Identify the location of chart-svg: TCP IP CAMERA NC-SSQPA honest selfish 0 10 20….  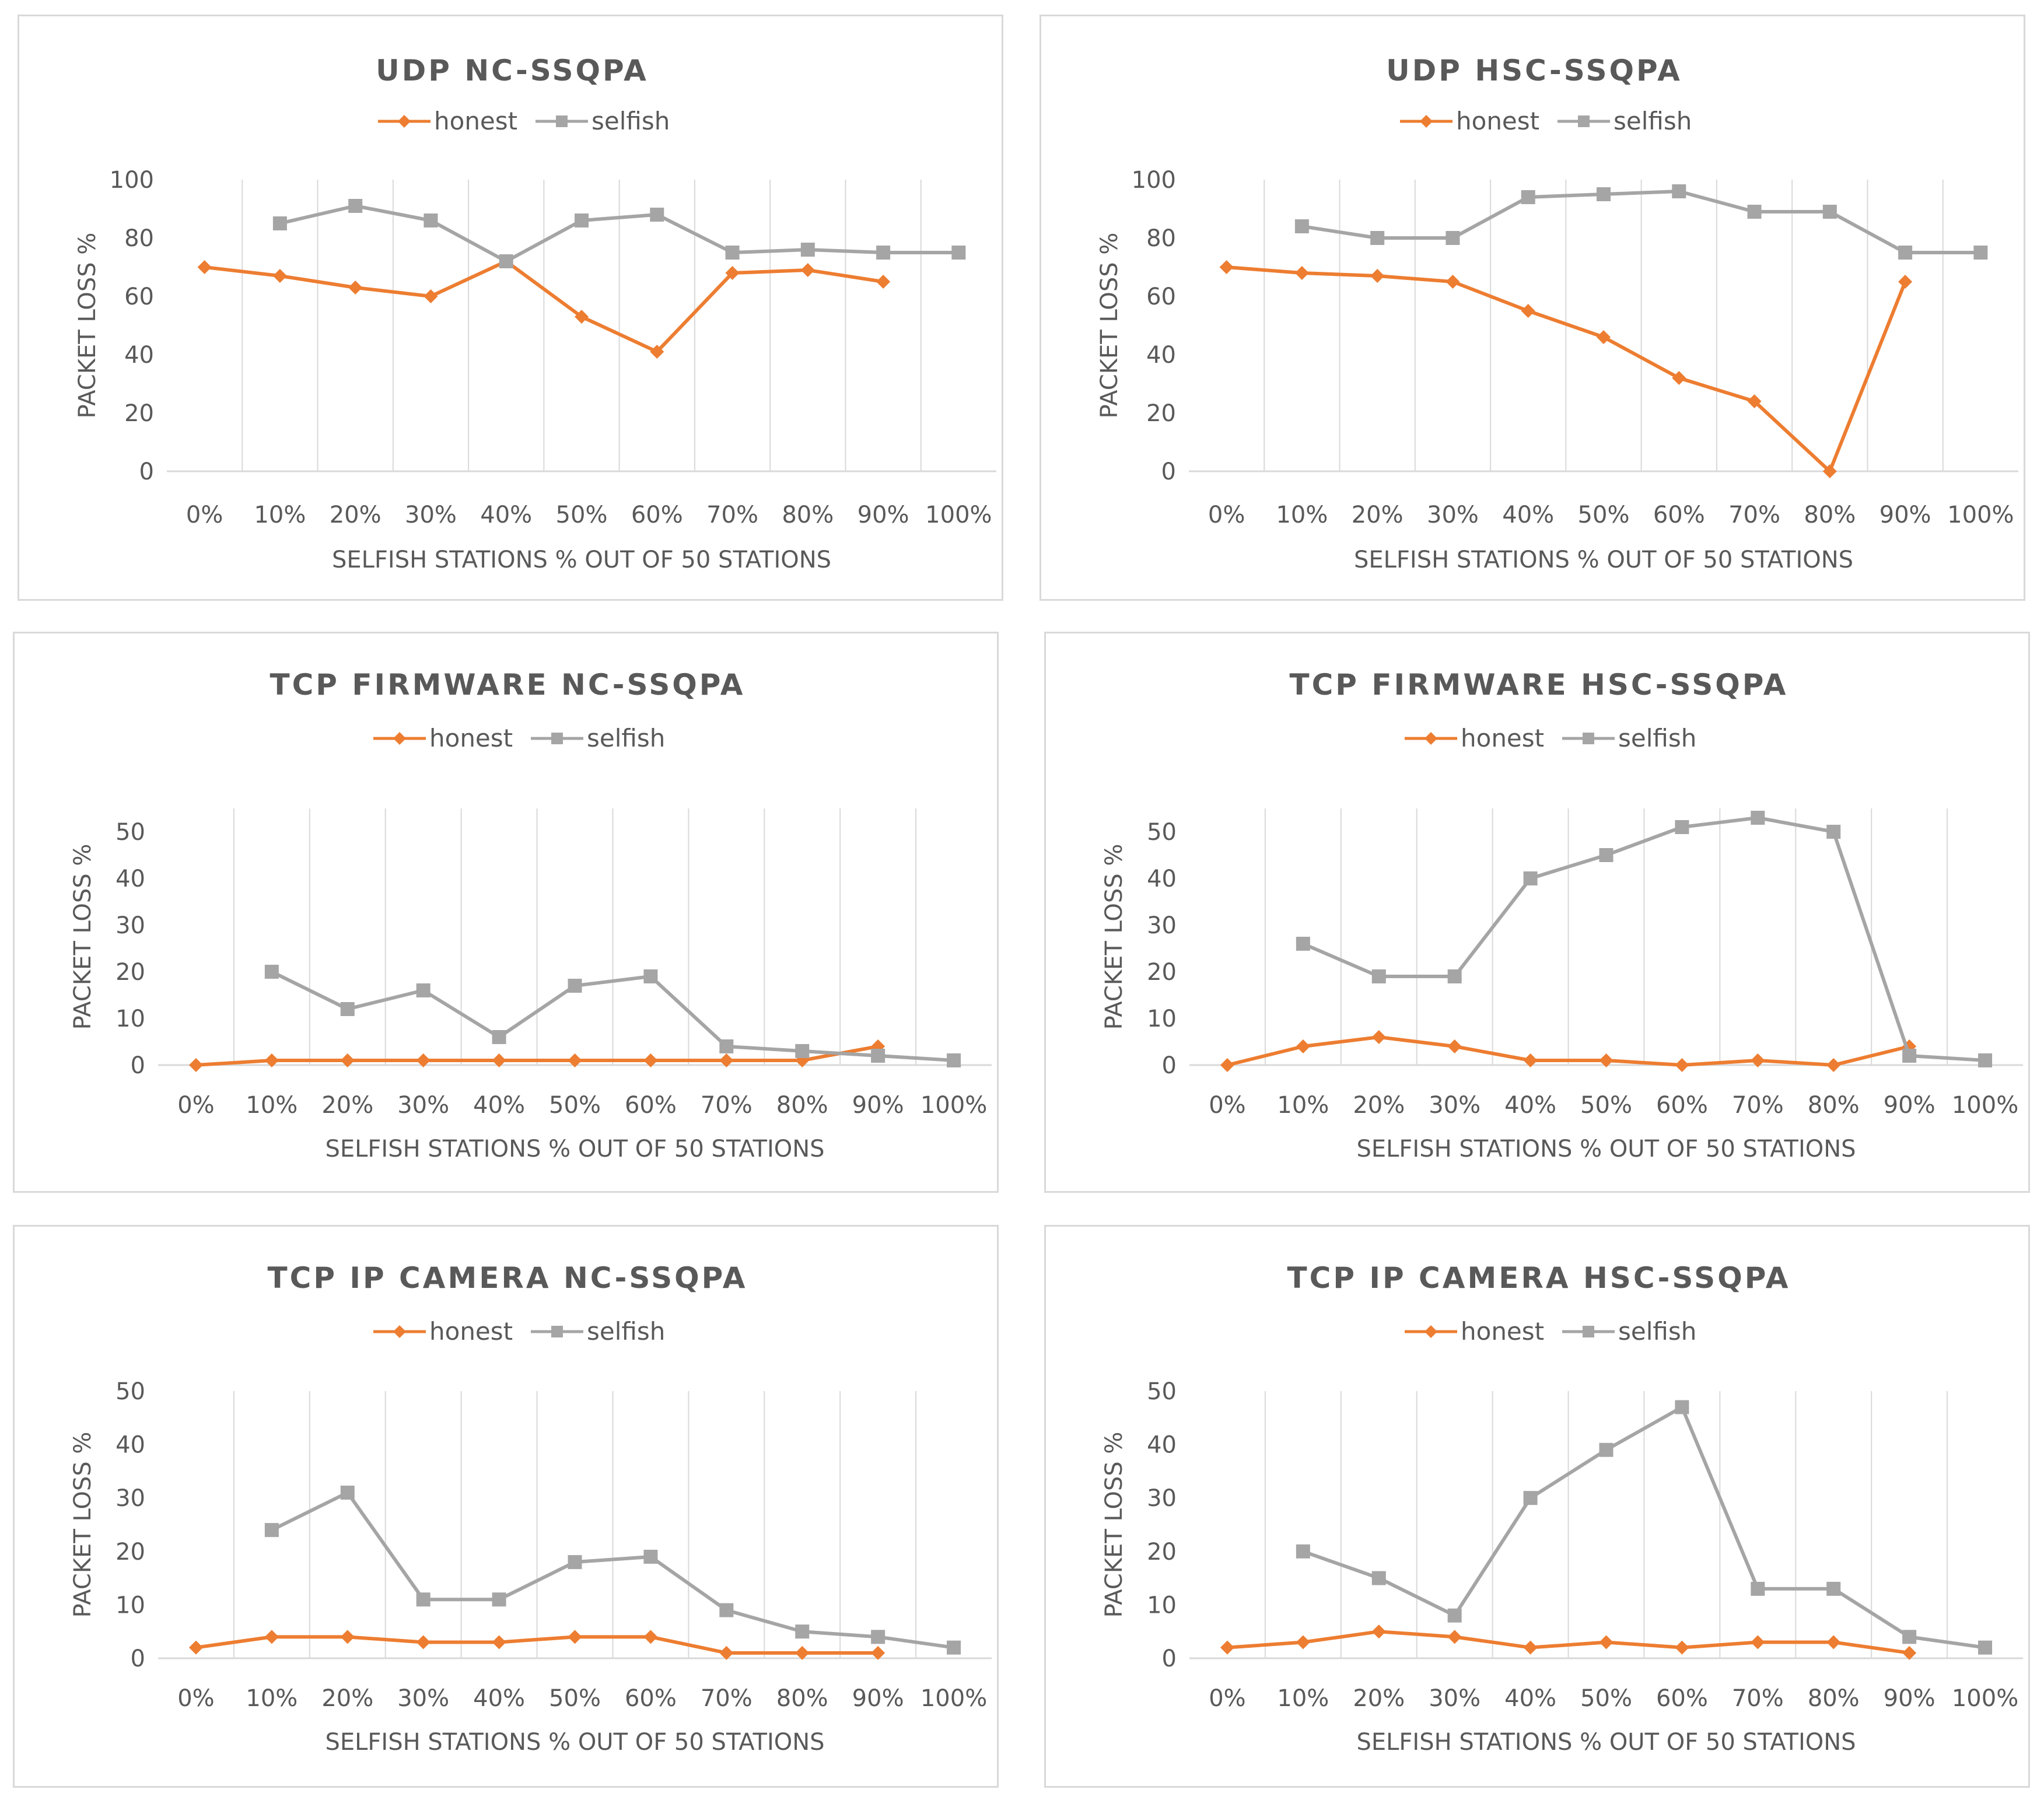
(530, 1508).